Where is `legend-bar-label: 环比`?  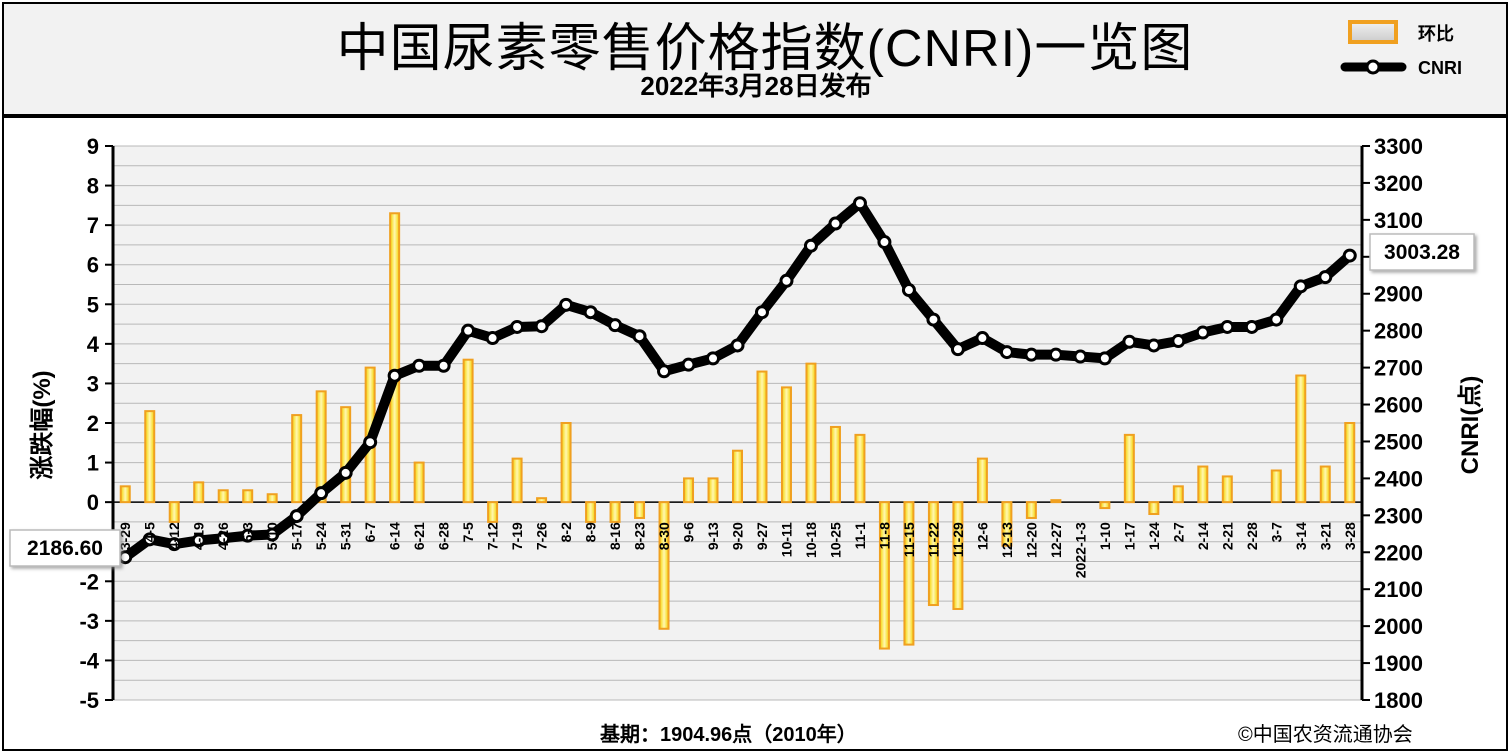
legend-bar-label: 环比 is located at coordinates (1436, 34).